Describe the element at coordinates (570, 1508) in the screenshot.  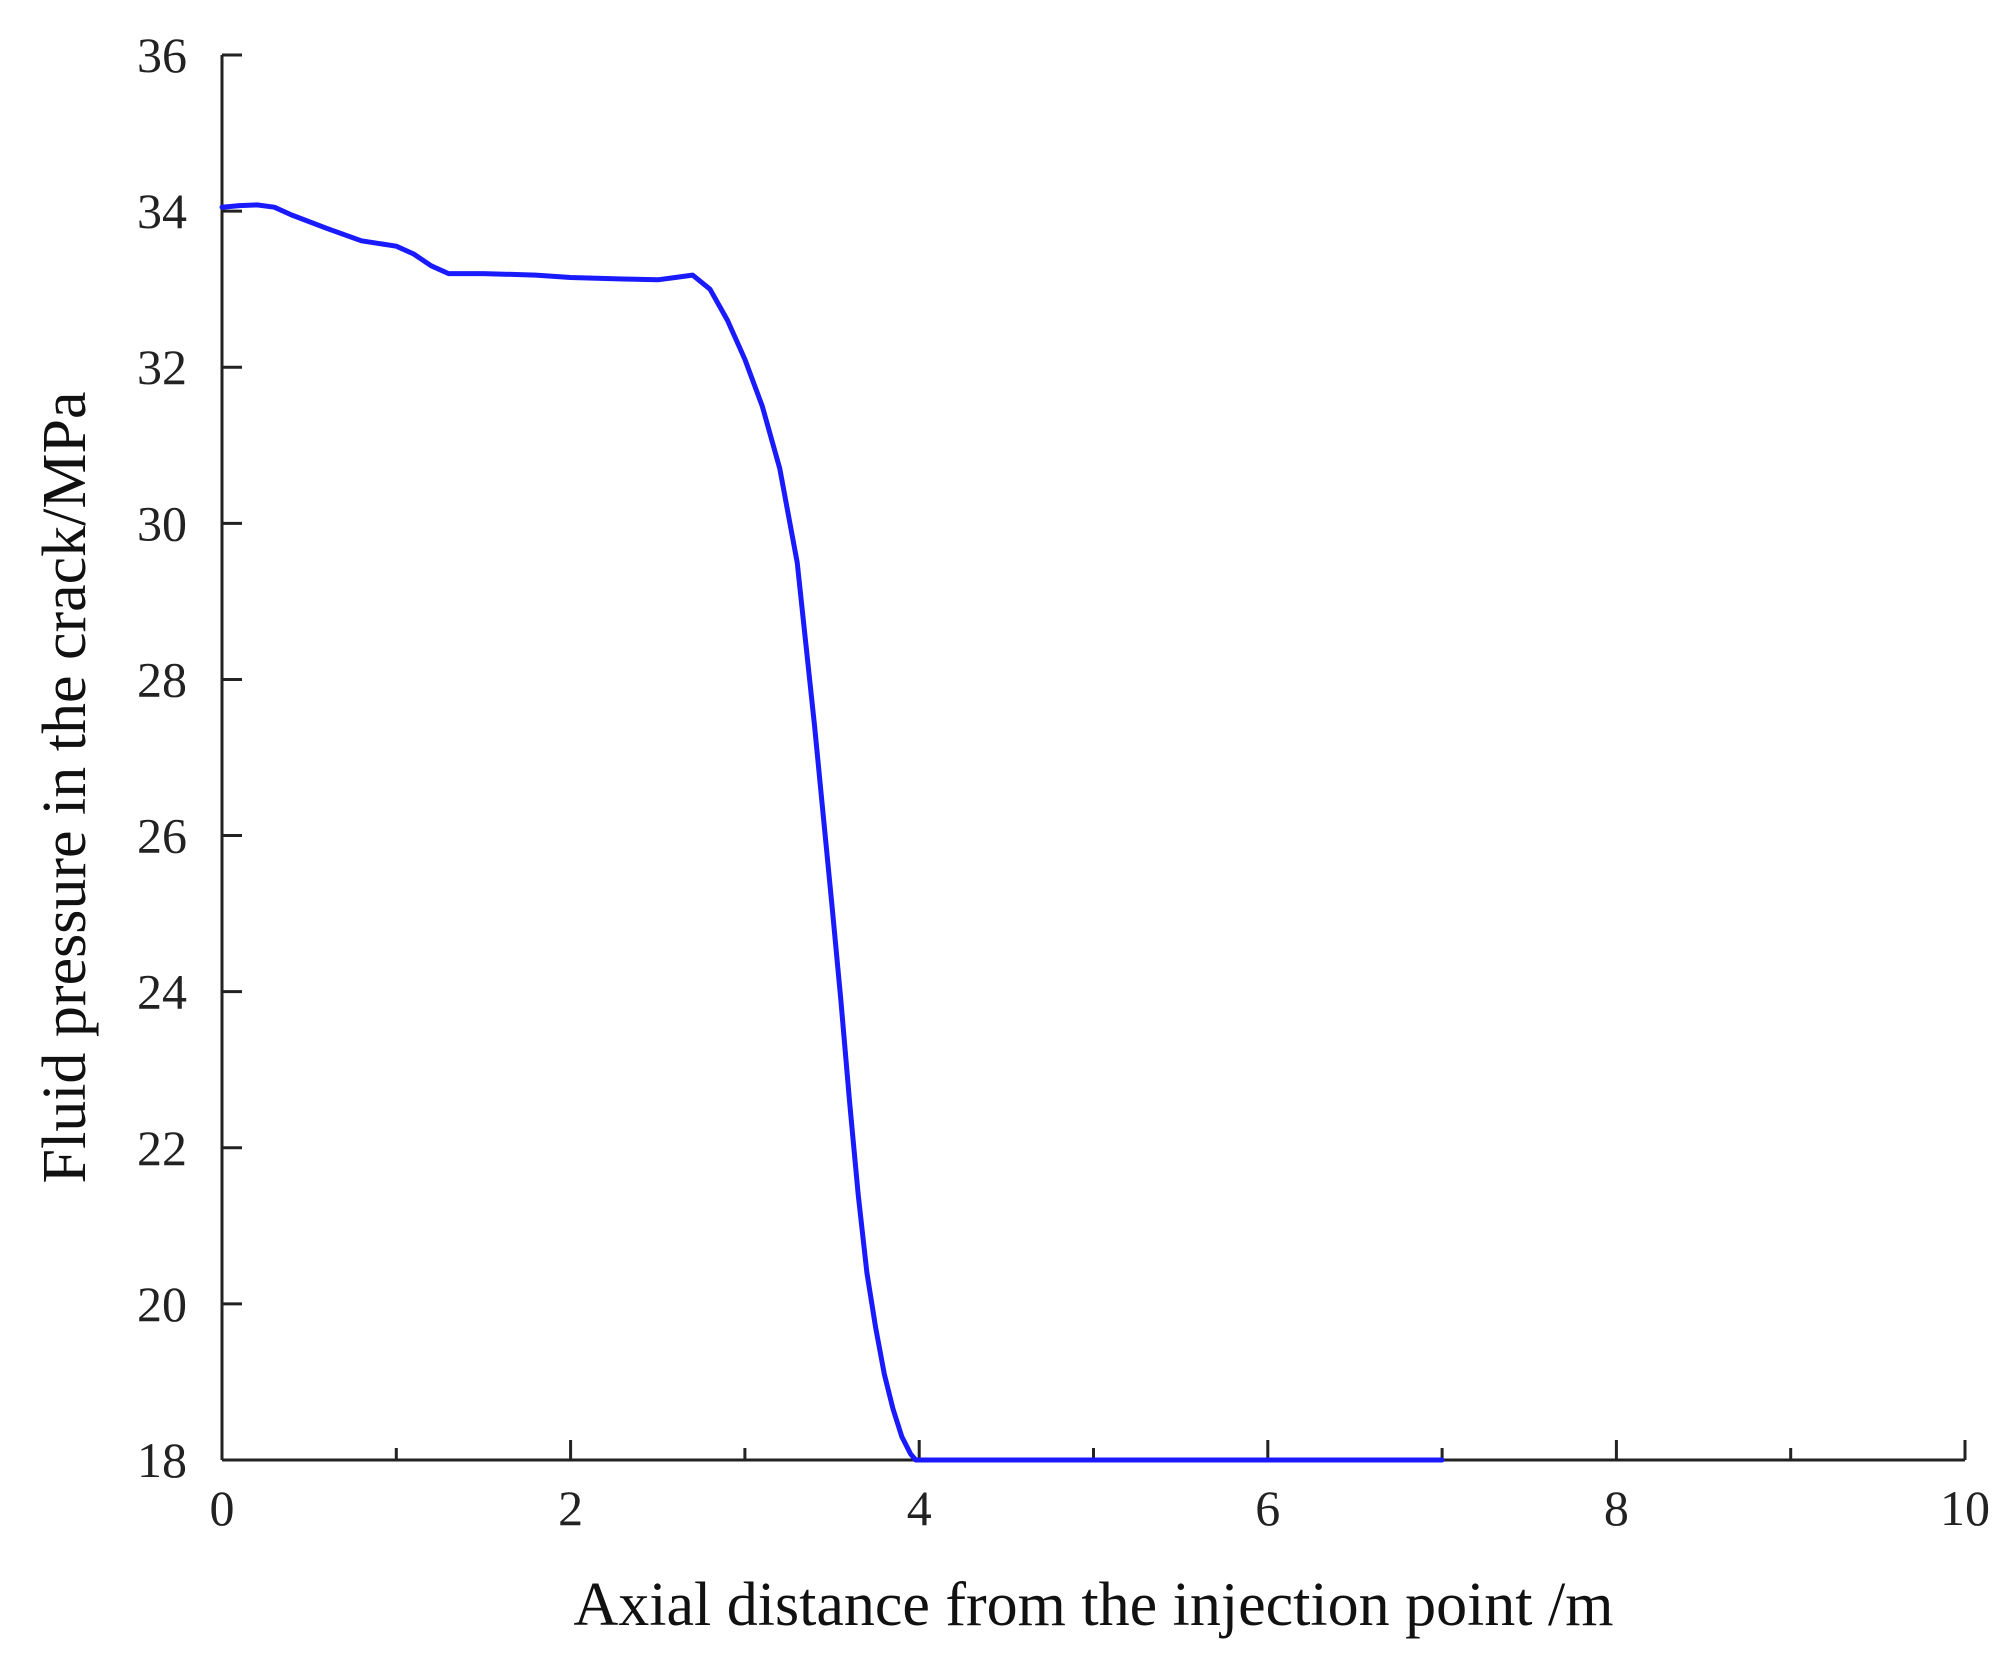
I see `x-tick-label-1: 2` at that location.